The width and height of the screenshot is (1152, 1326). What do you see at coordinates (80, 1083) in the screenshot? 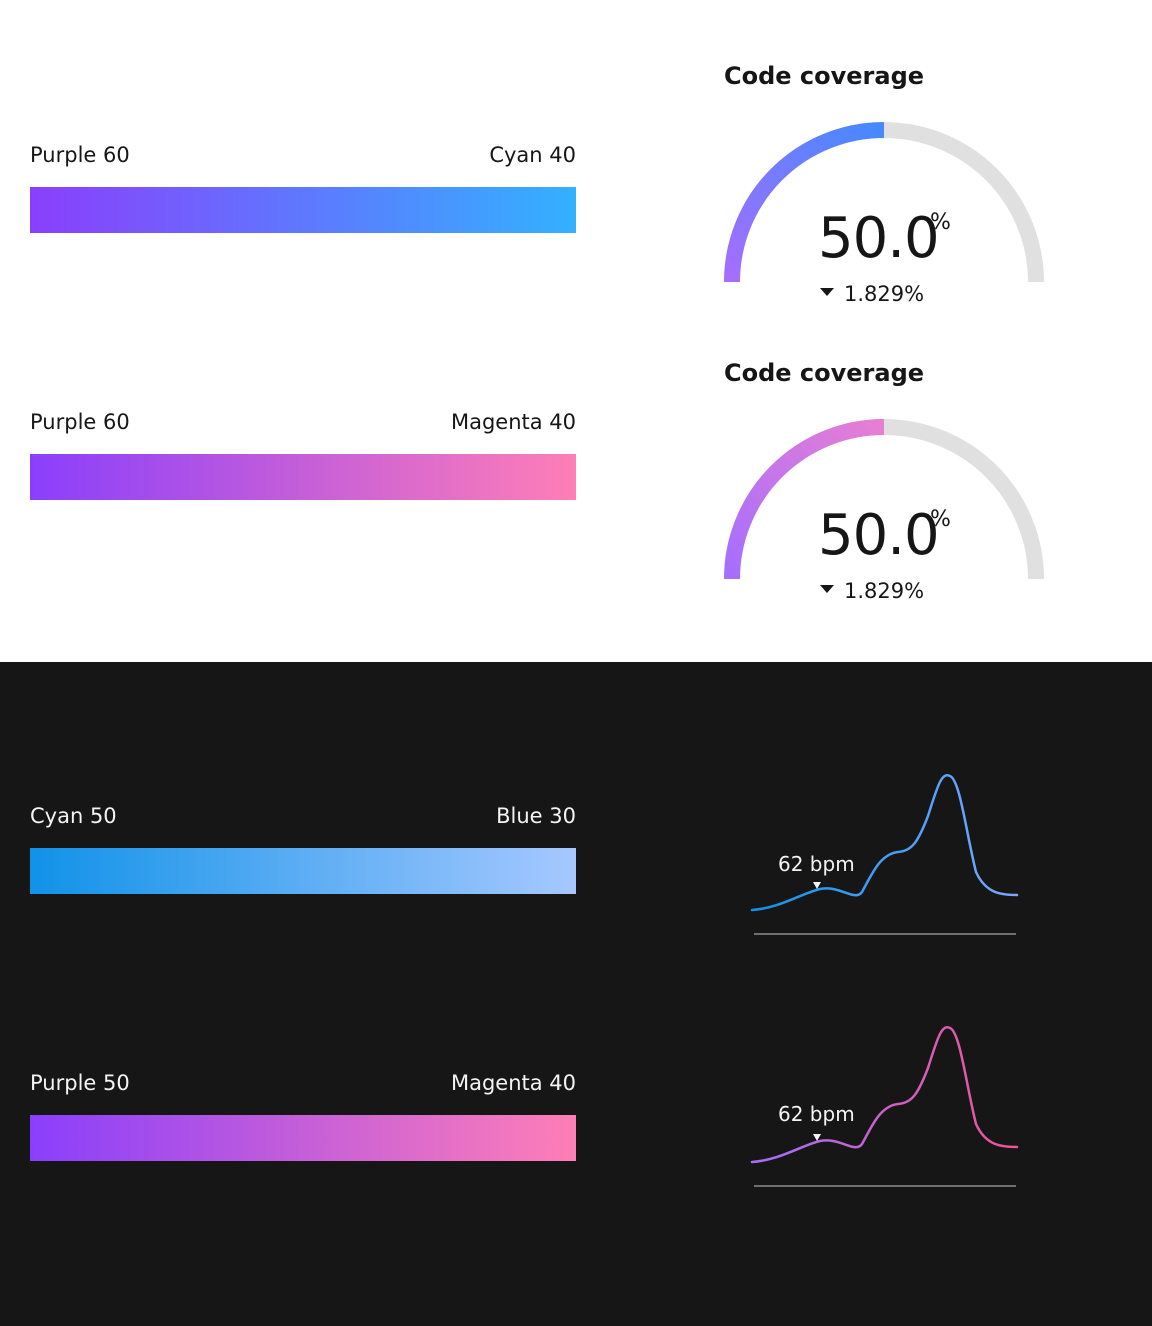
I see `gradient-start-label: Purple 50` at bounding box center [80, 1083].